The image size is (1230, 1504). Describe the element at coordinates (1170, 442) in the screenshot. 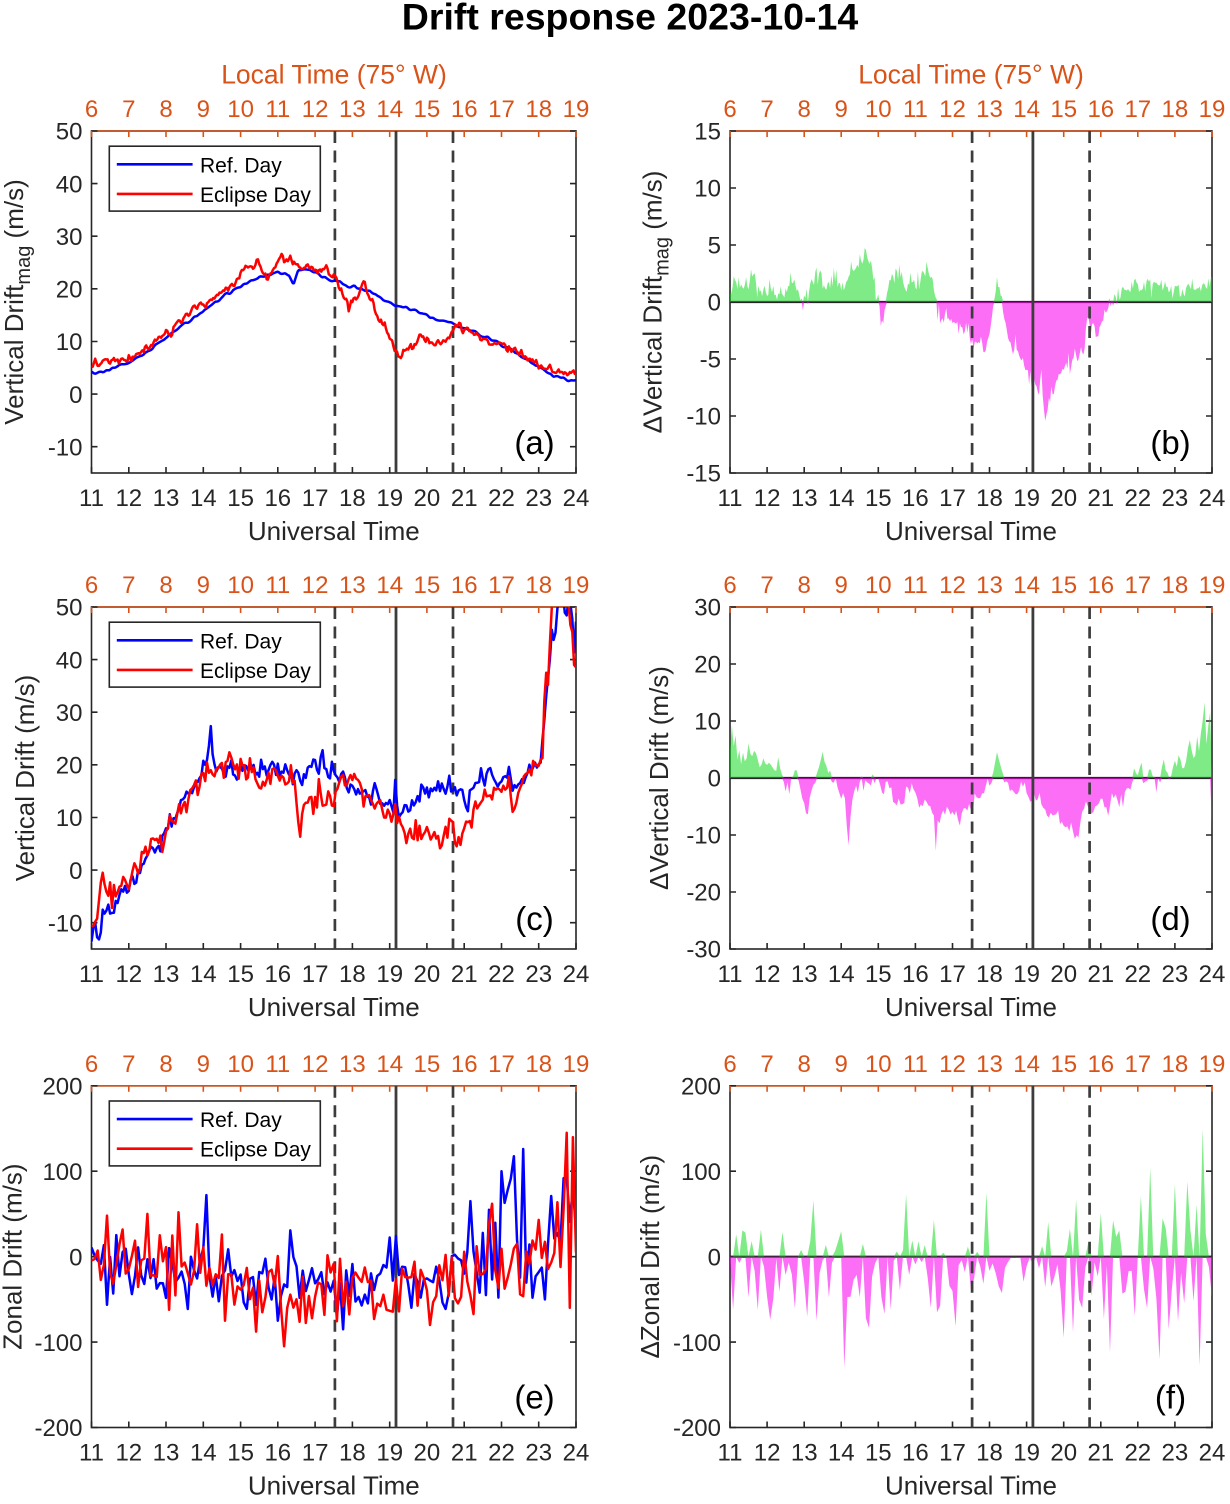

I see `svg-text: (b)` at that location.